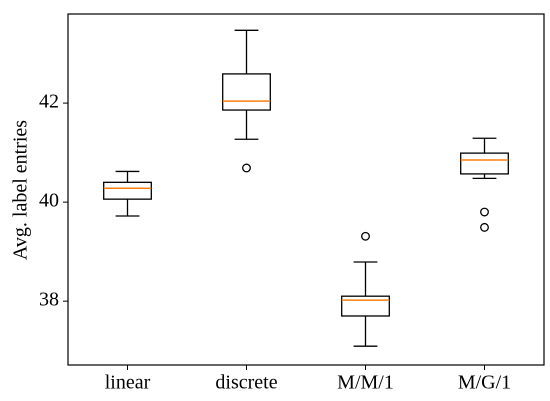 The height and width of the screenshot is (401, 550). What do you see at coordinates (484, 383) in the screenshot?
I see `x-tick-label: M/G/1` at bounding box center [484, 383].